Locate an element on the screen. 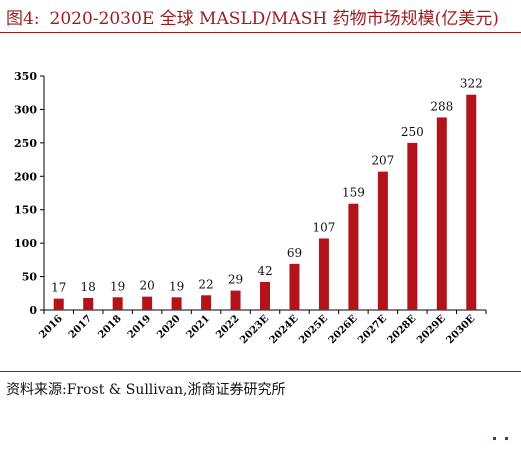  y-tick-label: 350 is located at coordinates (25, 76).